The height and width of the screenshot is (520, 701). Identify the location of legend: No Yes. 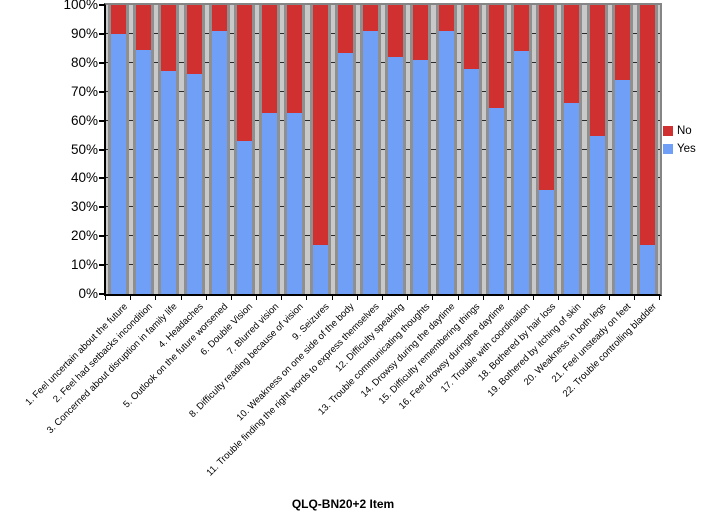
(679, 143).